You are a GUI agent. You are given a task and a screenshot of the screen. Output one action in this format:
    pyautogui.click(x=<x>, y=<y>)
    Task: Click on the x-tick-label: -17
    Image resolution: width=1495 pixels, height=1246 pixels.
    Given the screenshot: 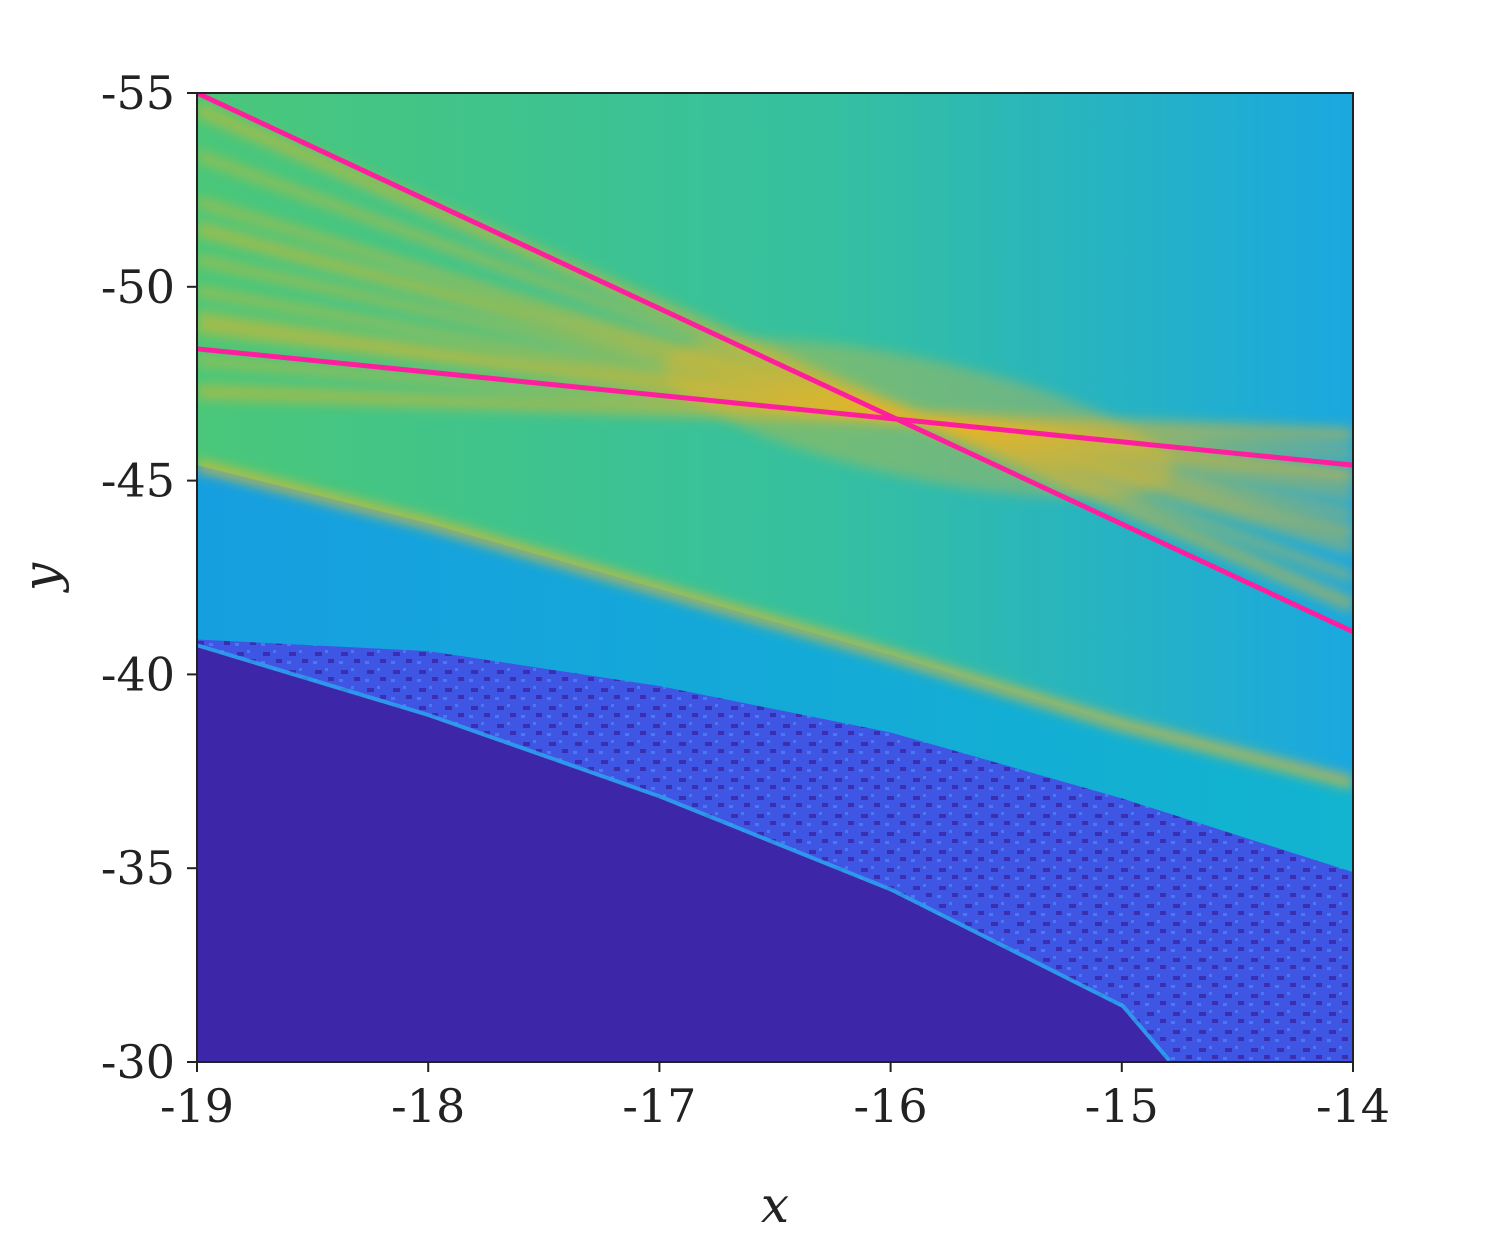 What is the action you would take?
    pyautogui.click(x=659, y=1106)
    